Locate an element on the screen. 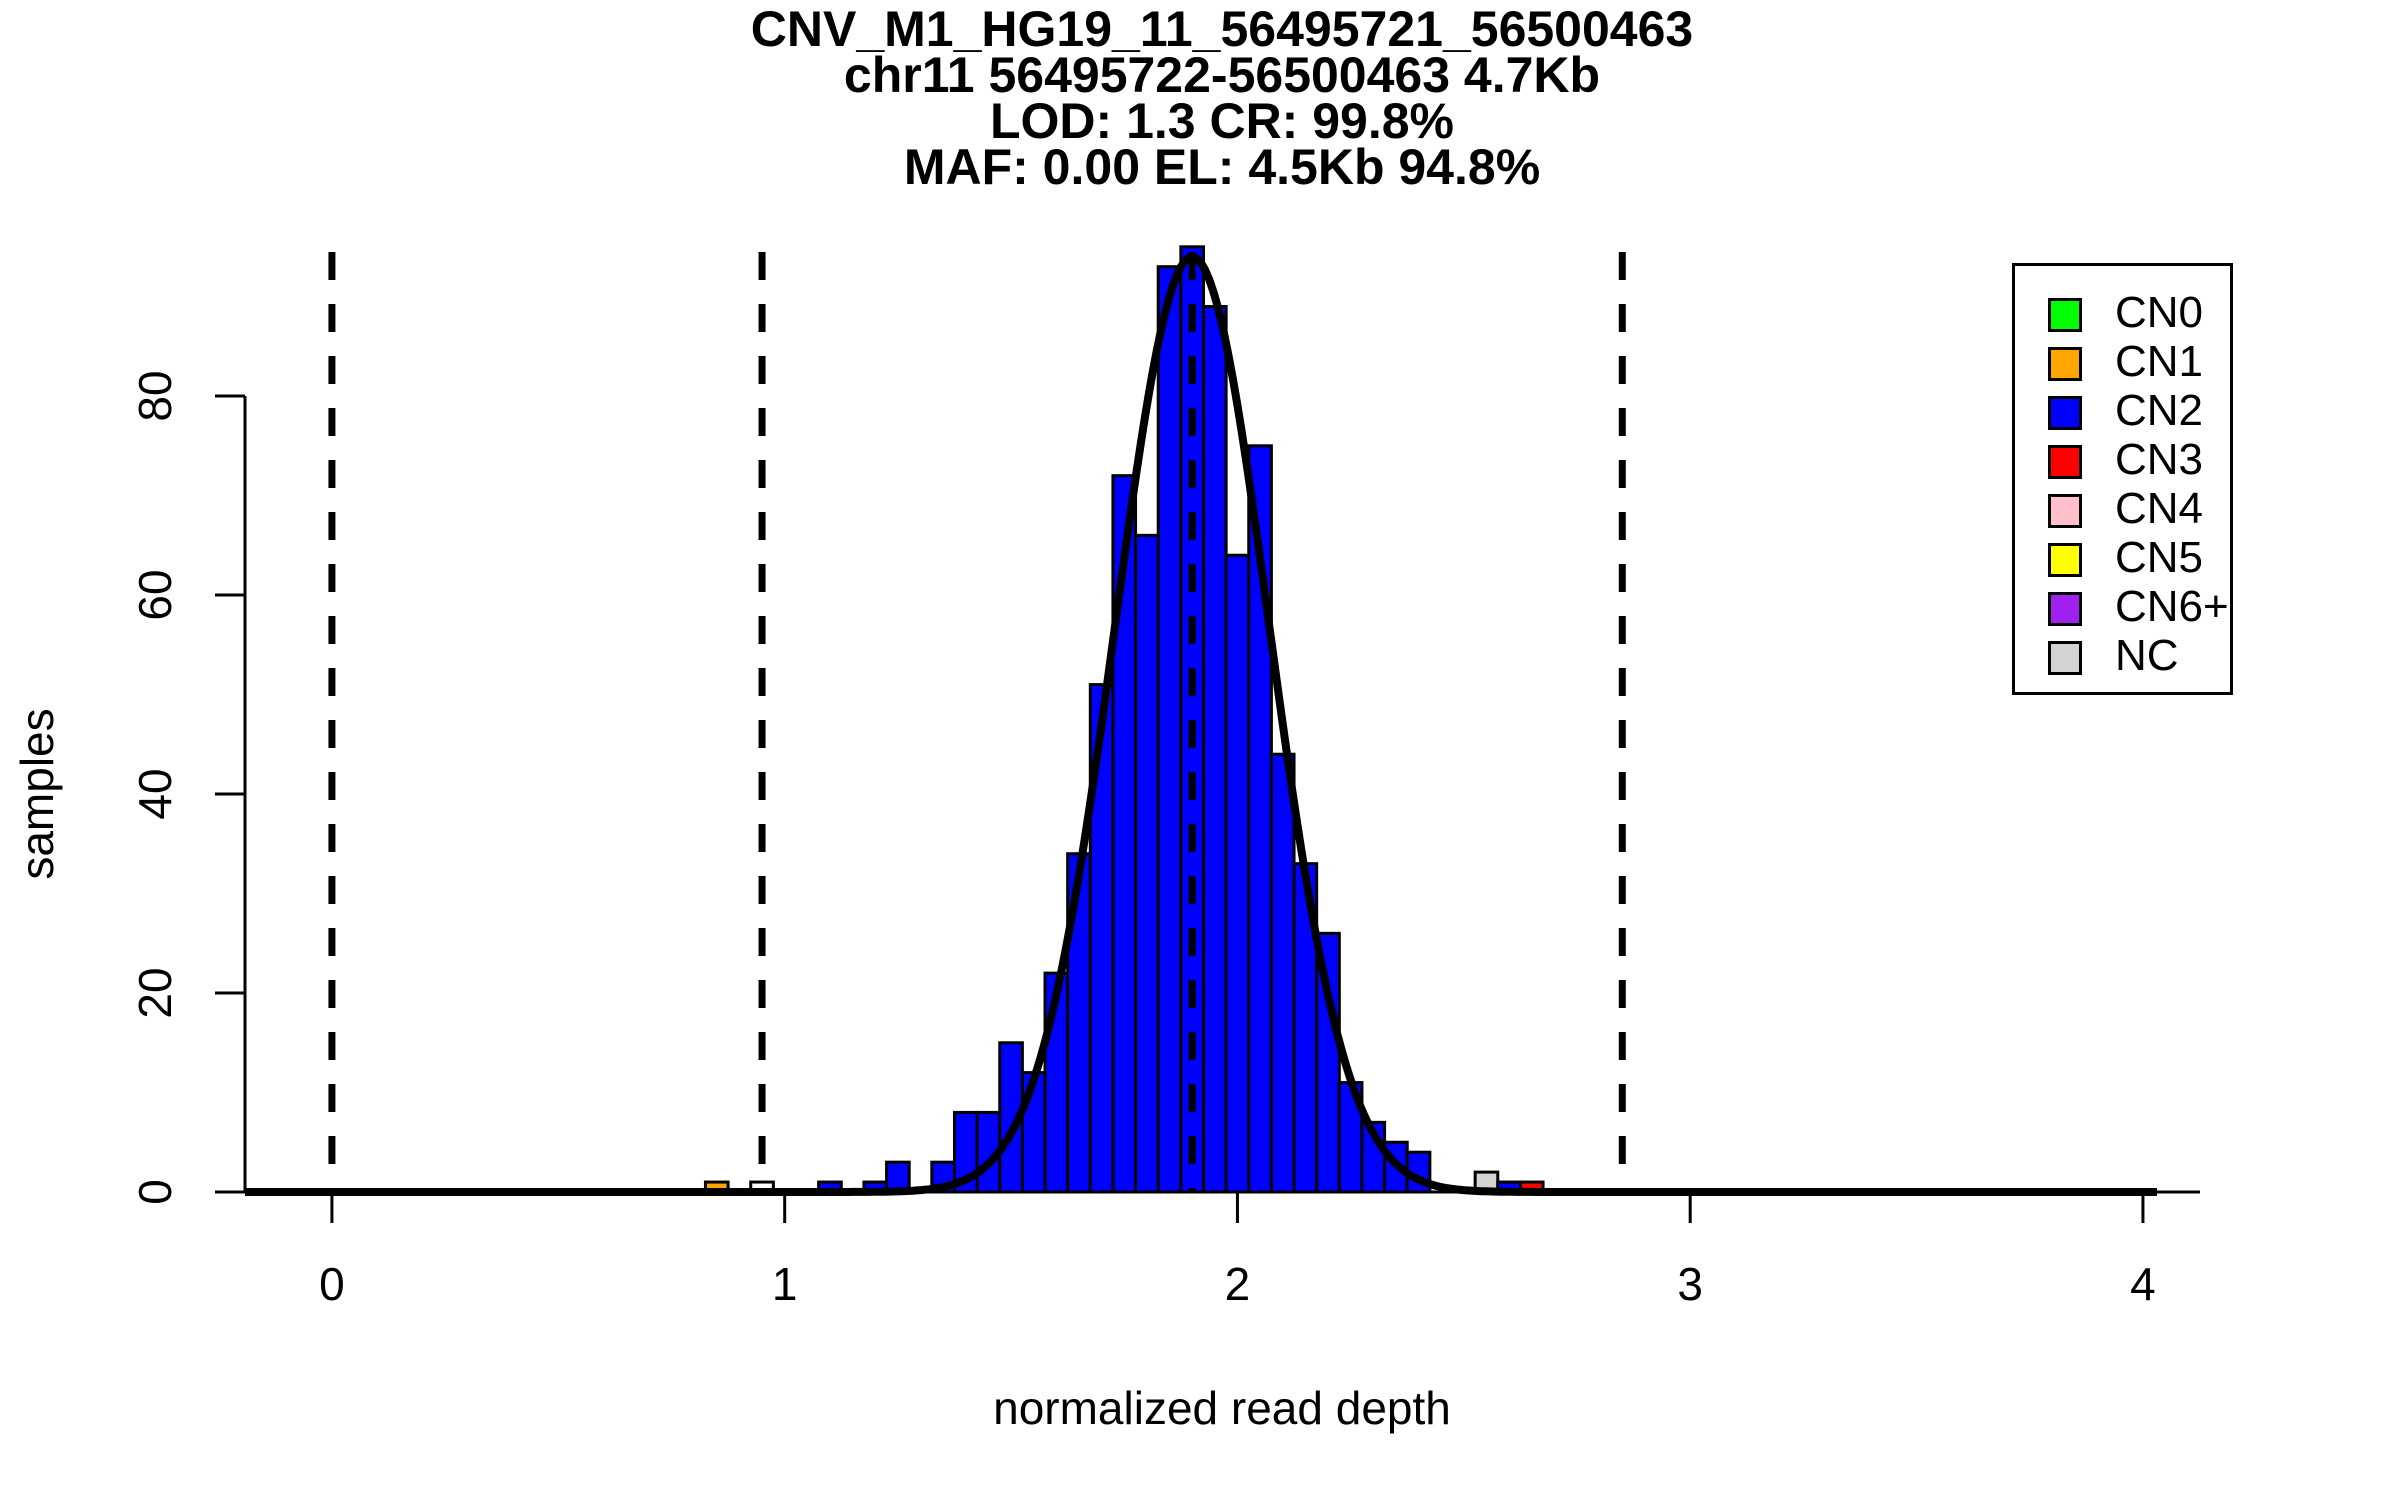 The image size is (2400, 1500). legend-item-cn3: CN3 is located at coordinates (2122, 459).